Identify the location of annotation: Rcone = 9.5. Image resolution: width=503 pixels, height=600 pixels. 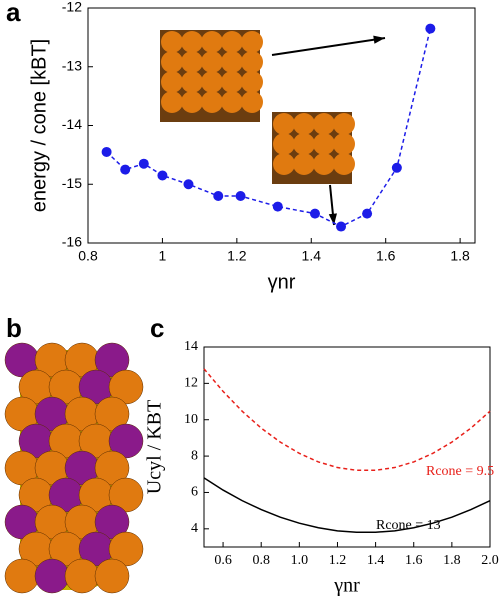
(460, 471).